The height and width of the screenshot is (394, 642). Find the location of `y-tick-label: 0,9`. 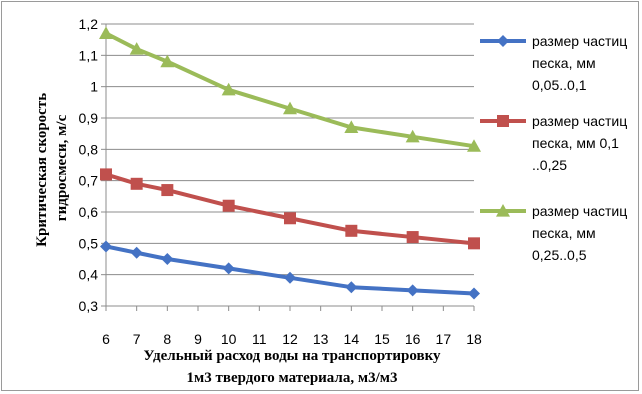

y-tick-label: 0,9 is located at coordinates (89, 118).